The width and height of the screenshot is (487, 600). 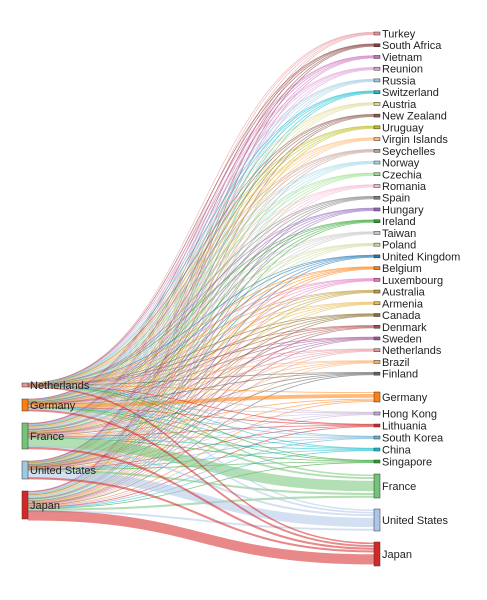 What do you see at coordinates (412, 351) in the screenshot?
I see `target-label-netherlands: Netherlands` at bounding box center [412, 351].